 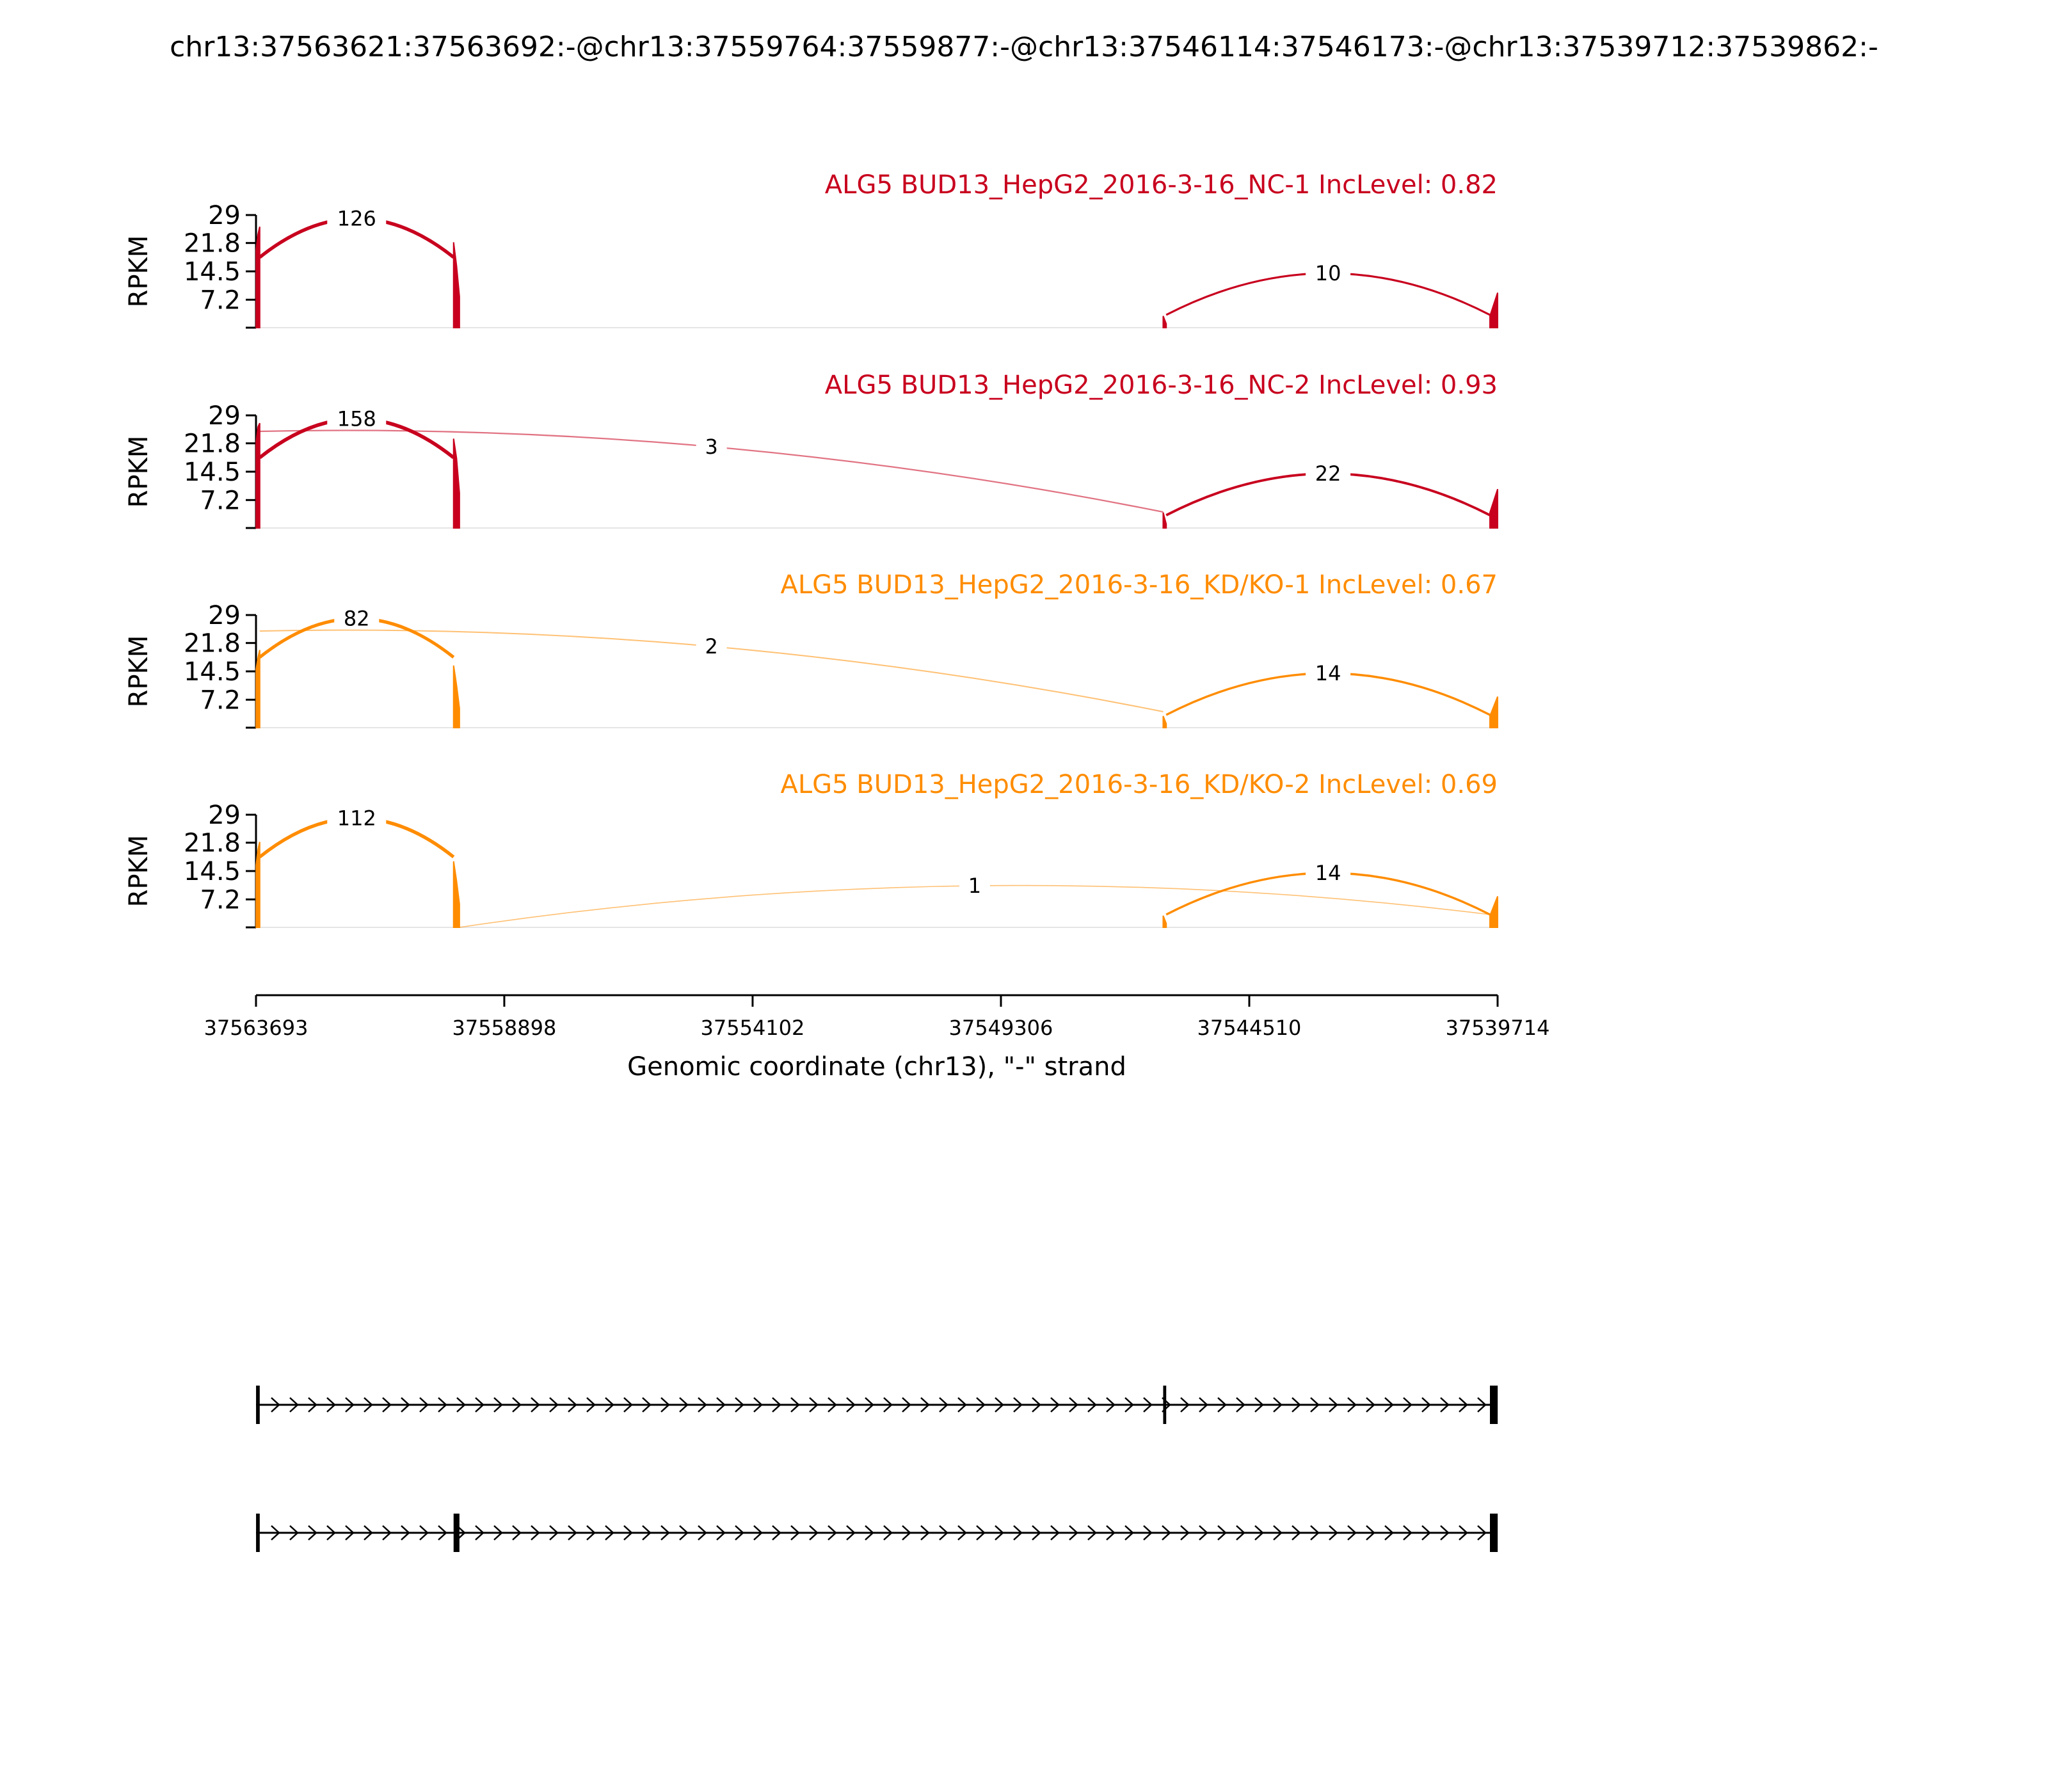 I want to click on junction-label: 2, so click(x=711, y=646).